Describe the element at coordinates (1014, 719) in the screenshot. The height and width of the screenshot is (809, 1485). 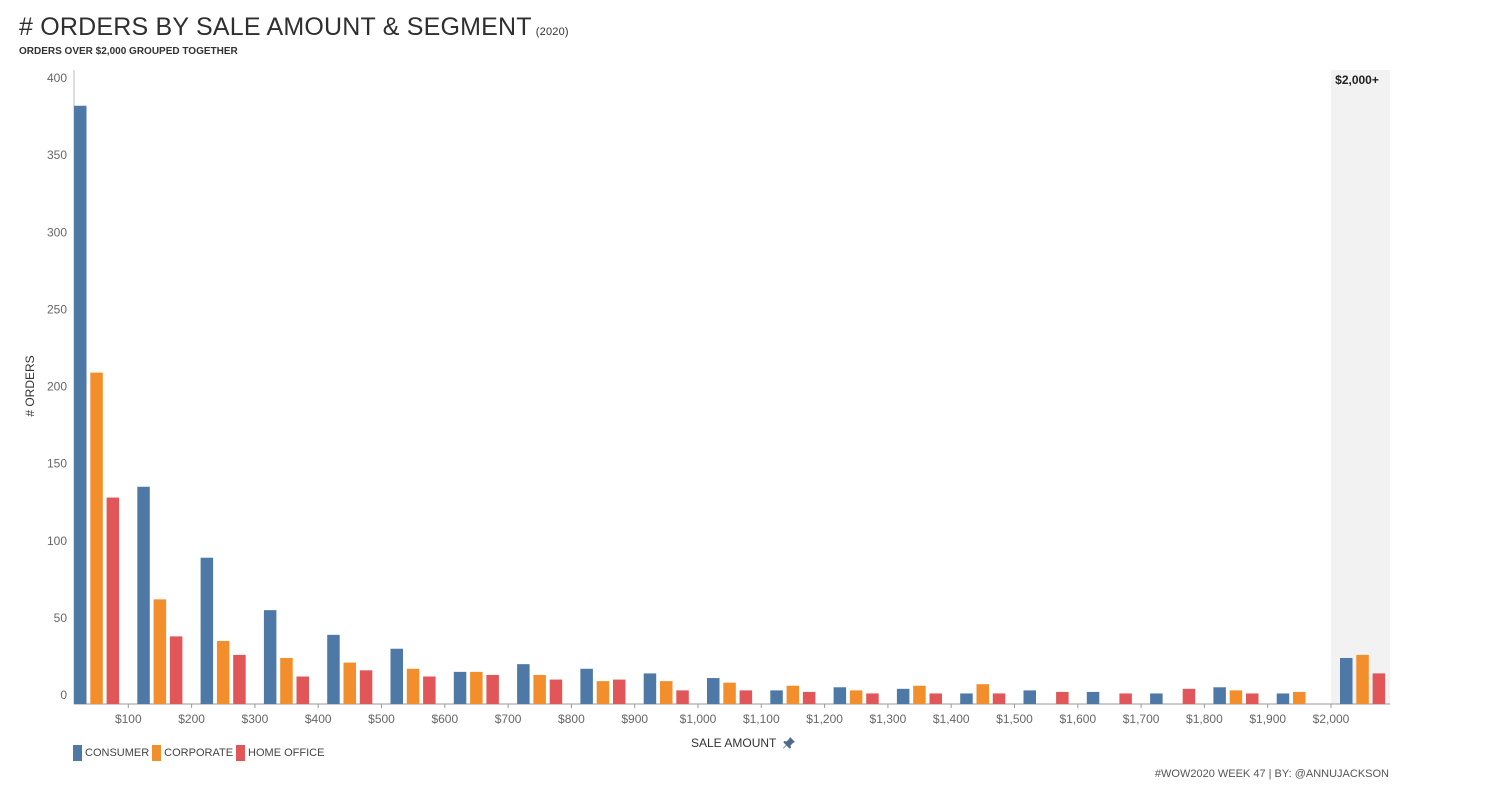
I see `x-tick-label: $1,500` at that location.